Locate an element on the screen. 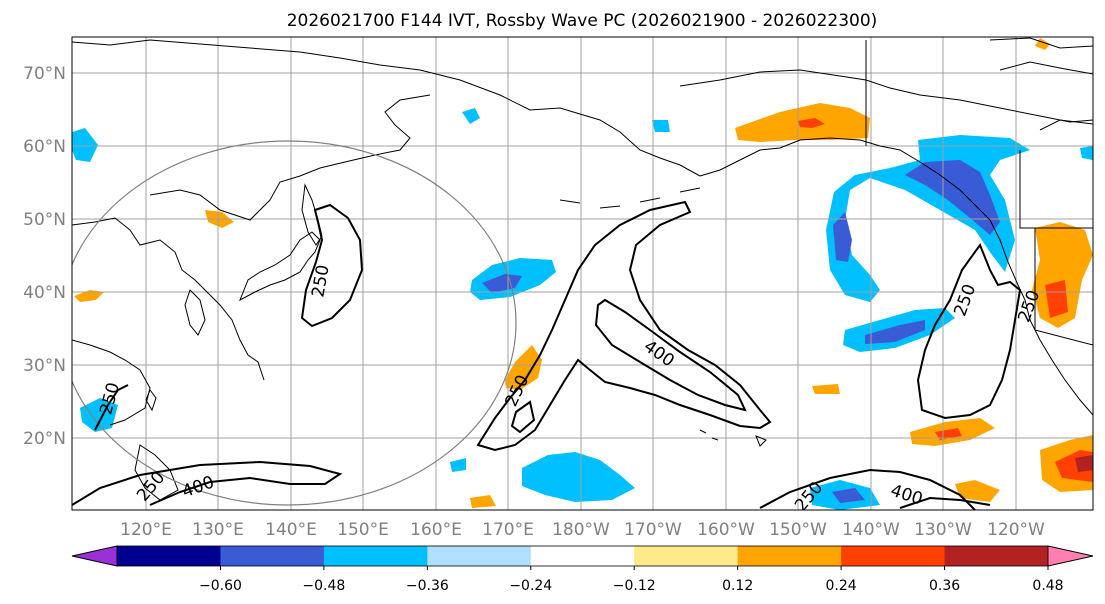  shade-32n-core is located at coordinates (895, 332).